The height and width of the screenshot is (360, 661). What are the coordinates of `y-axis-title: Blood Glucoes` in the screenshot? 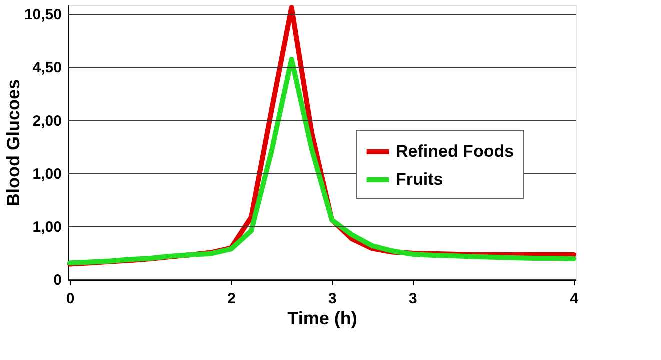 It's located at (14, 143).